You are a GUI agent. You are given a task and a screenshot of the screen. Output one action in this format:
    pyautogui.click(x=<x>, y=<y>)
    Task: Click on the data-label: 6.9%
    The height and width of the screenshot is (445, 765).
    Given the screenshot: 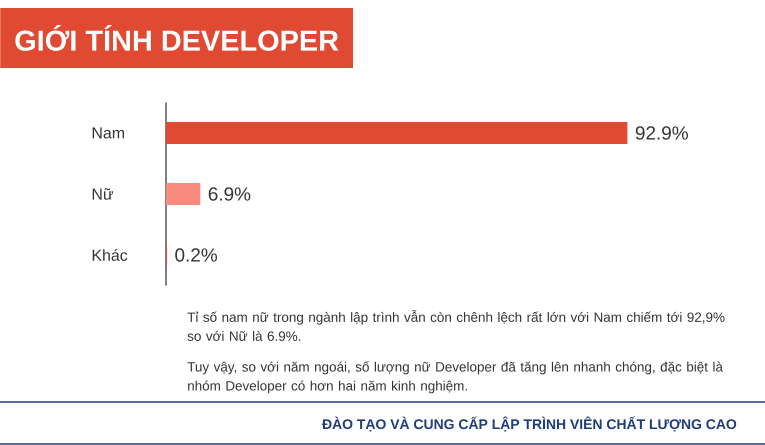 What is the action you would take?
    pyautogui.click(x=229, y=194)
    